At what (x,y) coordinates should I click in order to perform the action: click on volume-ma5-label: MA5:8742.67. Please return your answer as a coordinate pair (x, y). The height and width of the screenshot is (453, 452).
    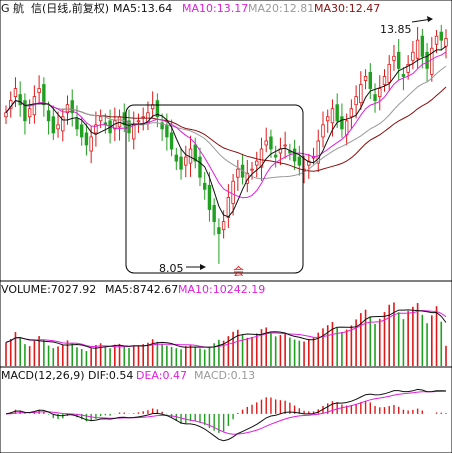
    Looking at the image, I should click on (141, 289).